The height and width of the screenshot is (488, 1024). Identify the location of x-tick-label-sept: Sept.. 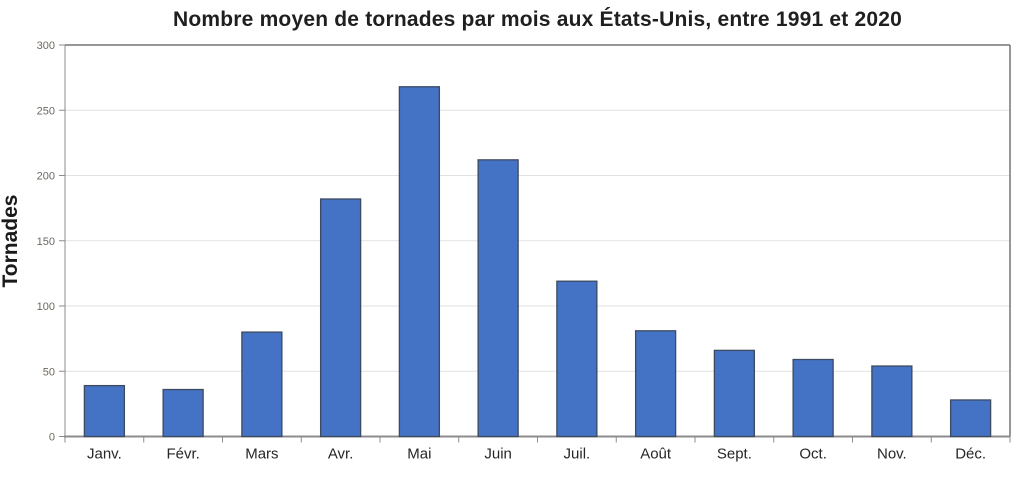
(734, 454).